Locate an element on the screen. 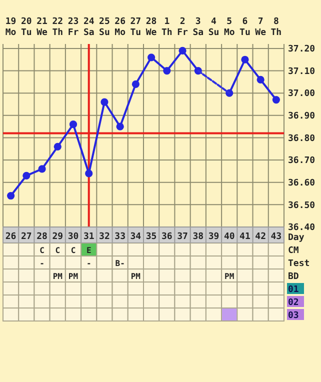 This screenshot has width=321, height=382. x2-tick-label: 1 Th is located at coordinates (166, 27).